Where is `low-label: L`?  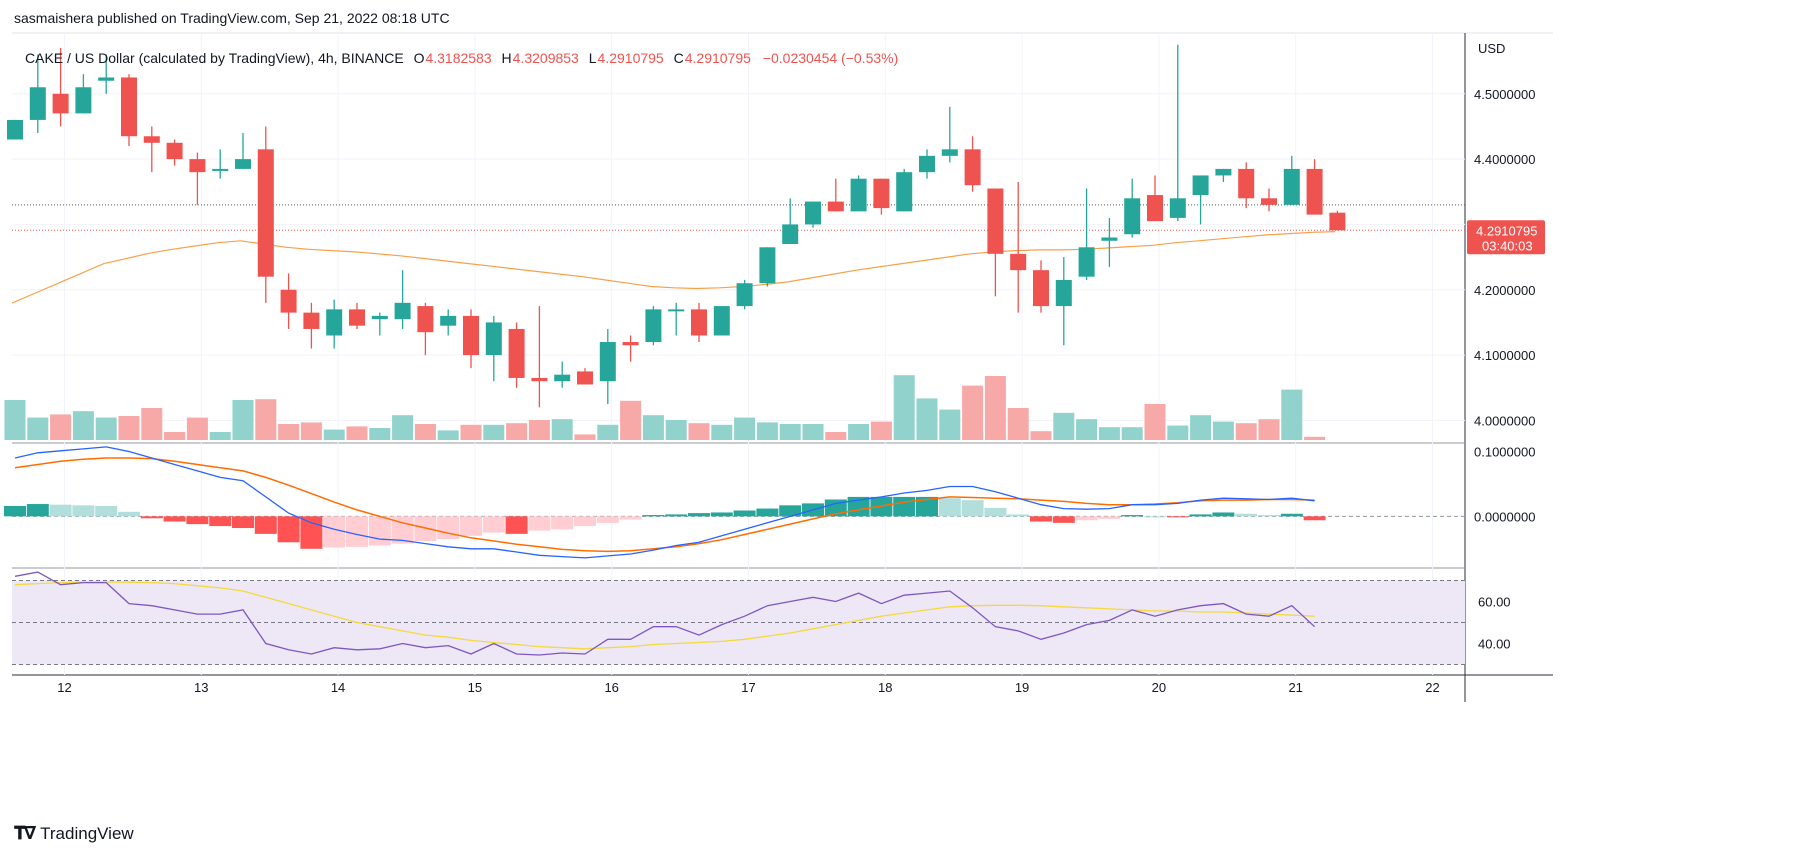
low-label: L is located at coordinates (592, 58).